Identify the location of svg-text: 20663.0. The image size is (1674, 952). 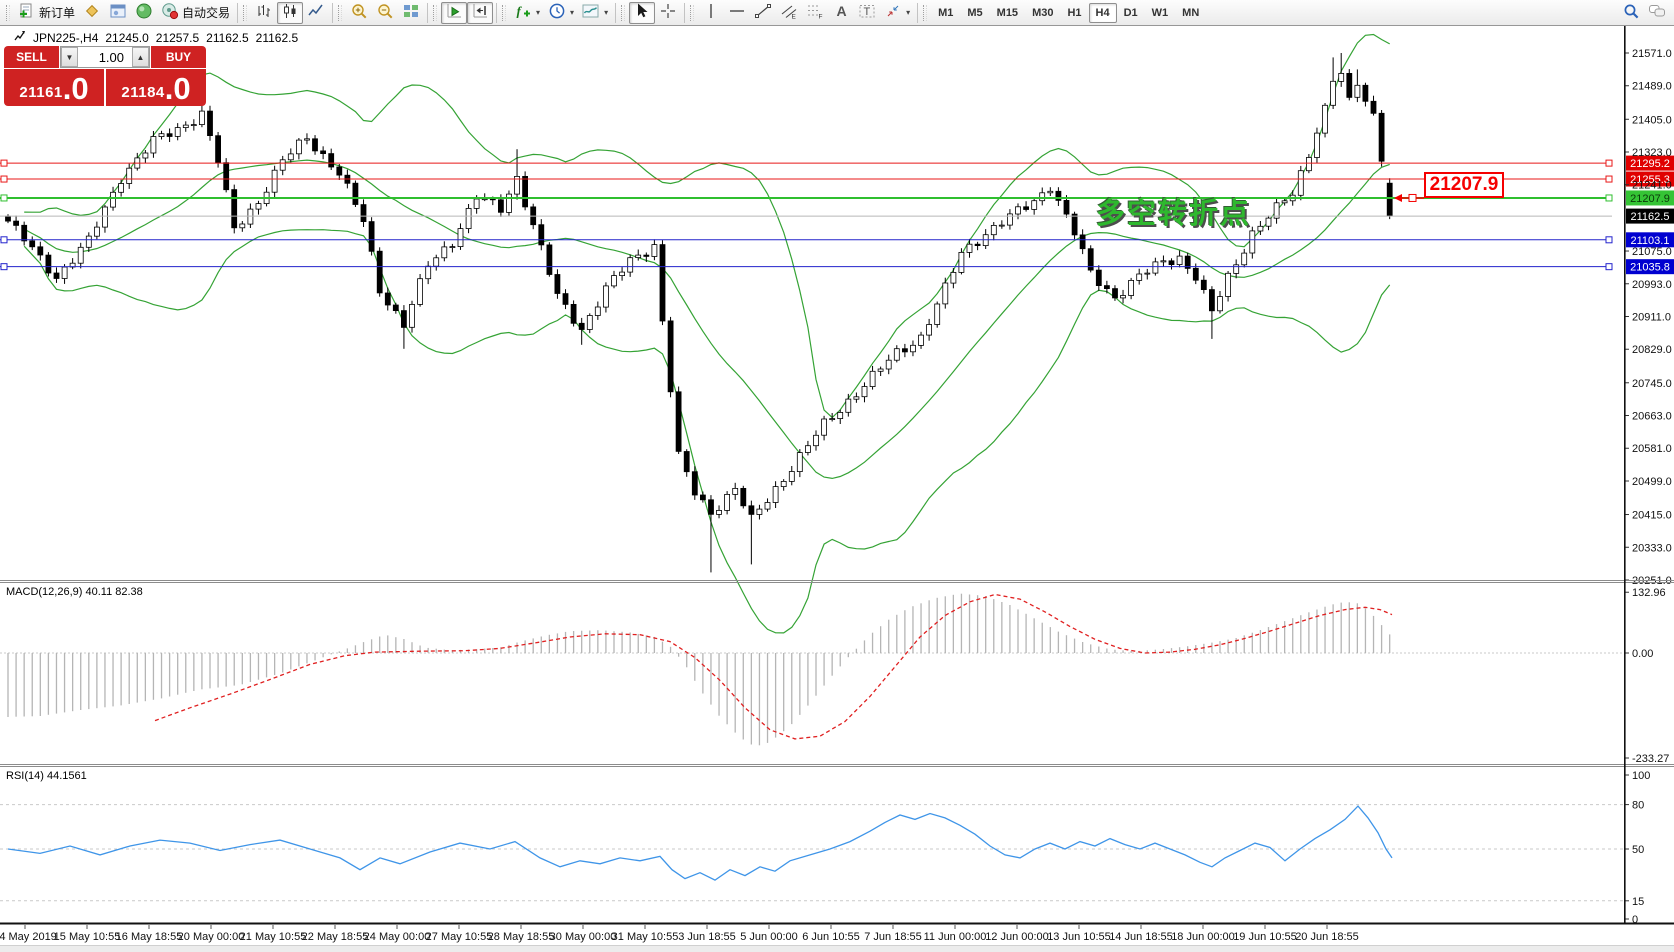
(1652, 417).